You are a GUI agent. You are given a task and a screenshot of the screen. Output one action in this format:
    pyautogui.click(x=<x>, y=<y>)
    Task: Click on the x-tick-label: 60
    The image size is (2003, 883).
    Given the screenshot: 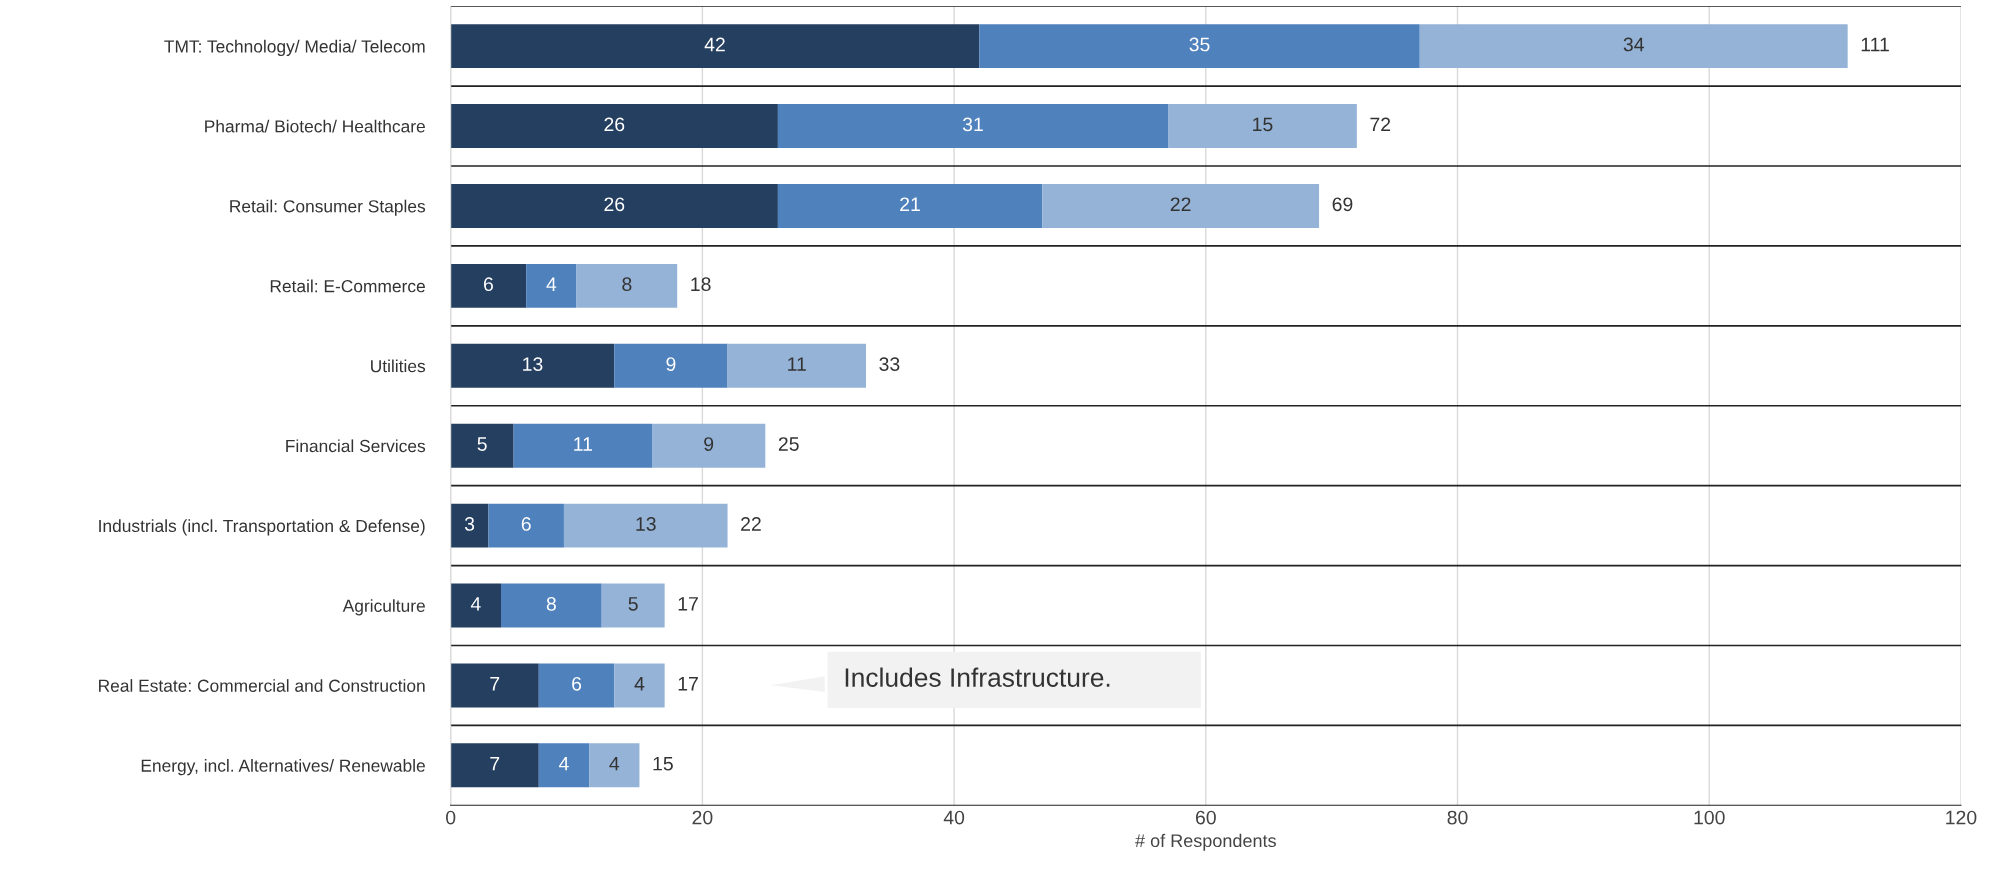 What is the action you would take?
    pyautogui.click(x=1205, y=817)
    